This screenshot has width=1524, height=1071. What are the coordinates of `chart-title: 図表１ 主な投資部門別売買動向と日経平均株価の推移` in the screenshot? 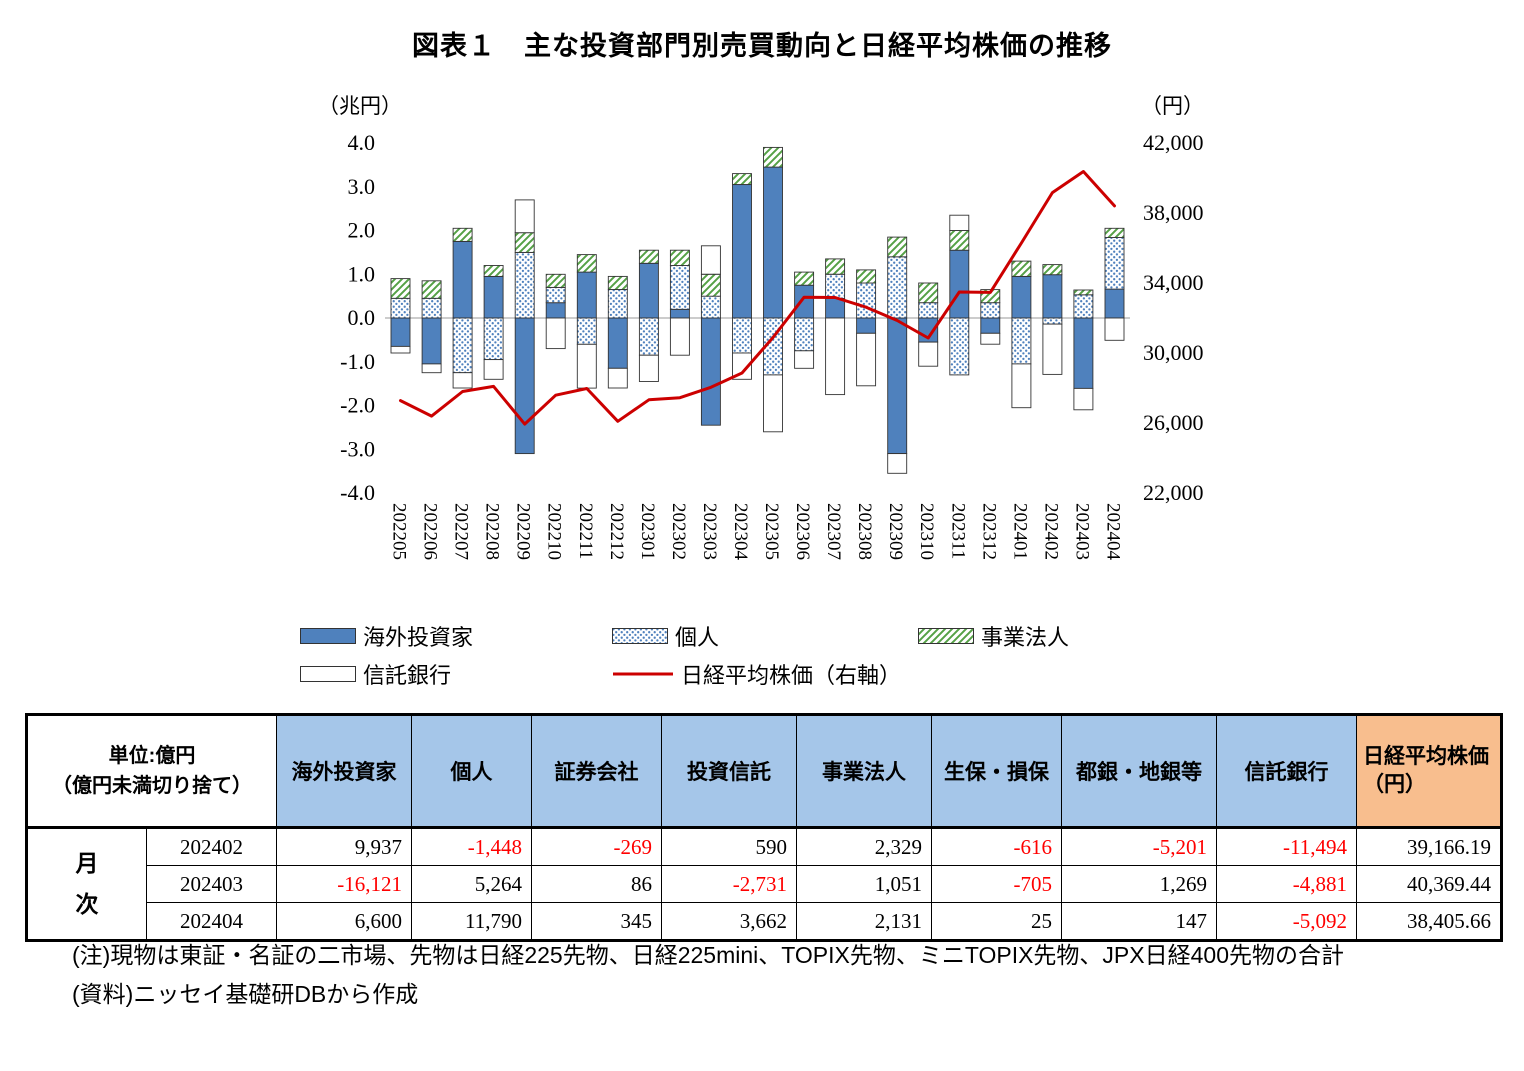 It's located at (762, 46).